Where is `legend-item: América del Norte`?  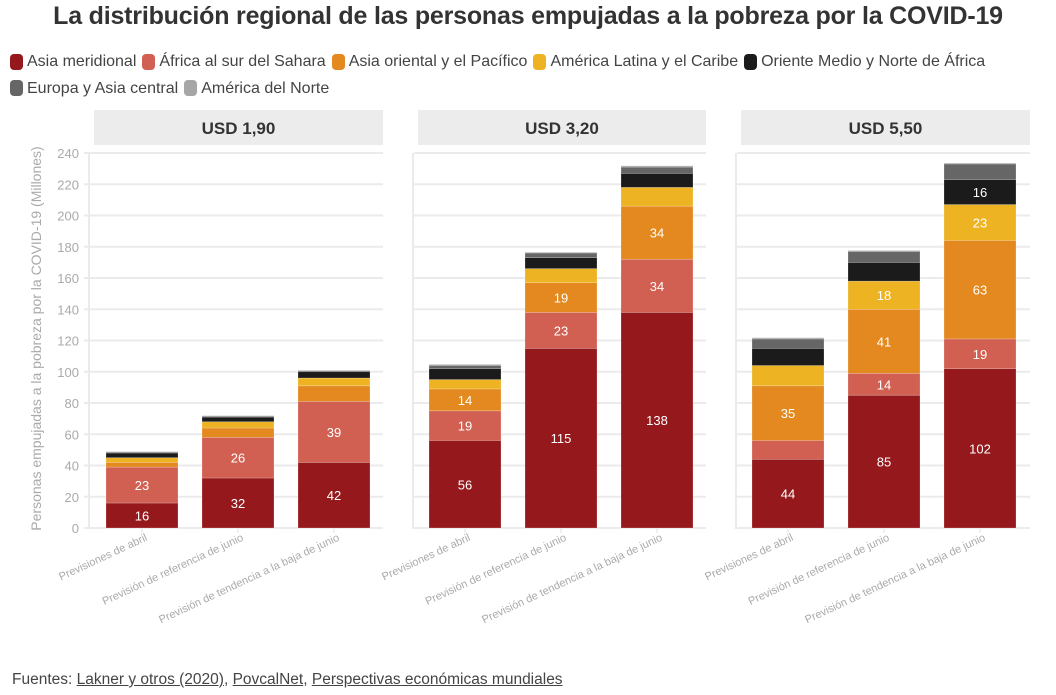
legend-item: América del Norte is located at coordinates (256, 88).